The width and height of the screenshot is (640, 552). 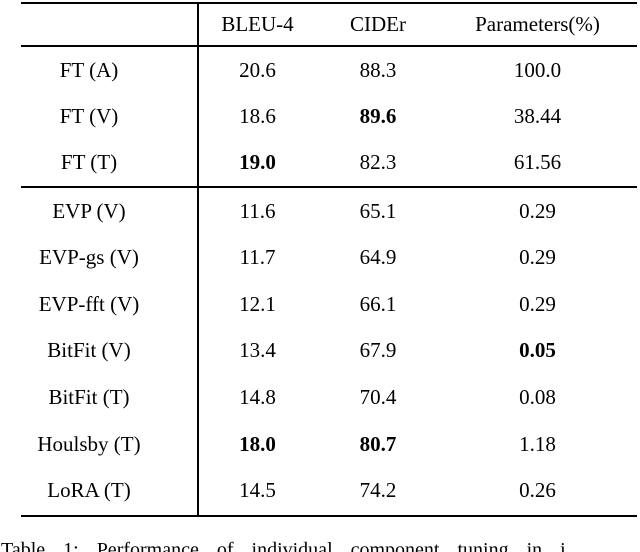 I want to click on cider-value: 80.7, so click(x=378, y=443).